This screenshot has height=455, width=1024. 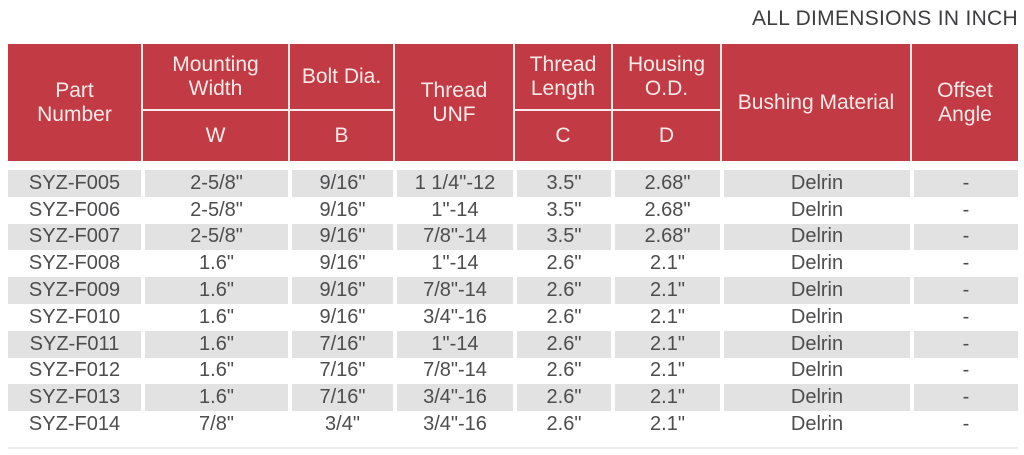 What do you see at coordinates (75, 183) in the screenshot?
I see `table-cell: SYZ-F005` at bounding box center [75, 183].